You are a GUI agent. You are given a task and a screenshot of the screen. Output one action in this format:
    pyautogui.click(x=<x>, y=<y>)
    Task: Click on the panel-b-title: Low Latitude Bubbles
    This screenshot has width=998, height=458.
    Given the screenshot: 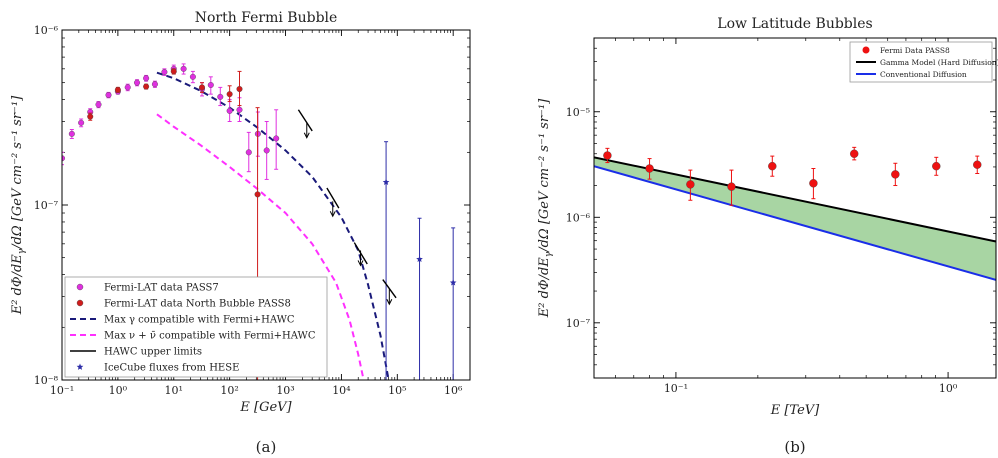 What is the action you would take?
    pyautogui.click(x=794, y=24)
    